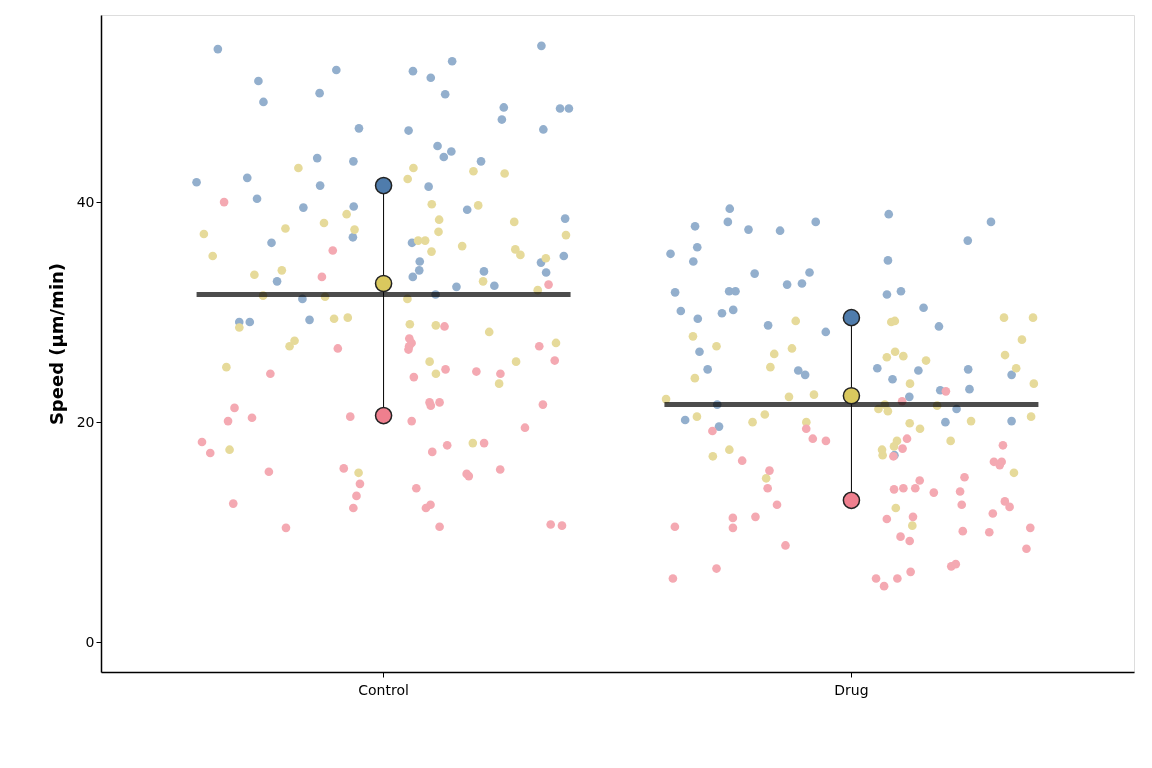 The width and height of the screenshot is (1152, 768). Describe the element at coordinates (383, 689) in the screenshot. I see `x-tick-label: Control` at that location.